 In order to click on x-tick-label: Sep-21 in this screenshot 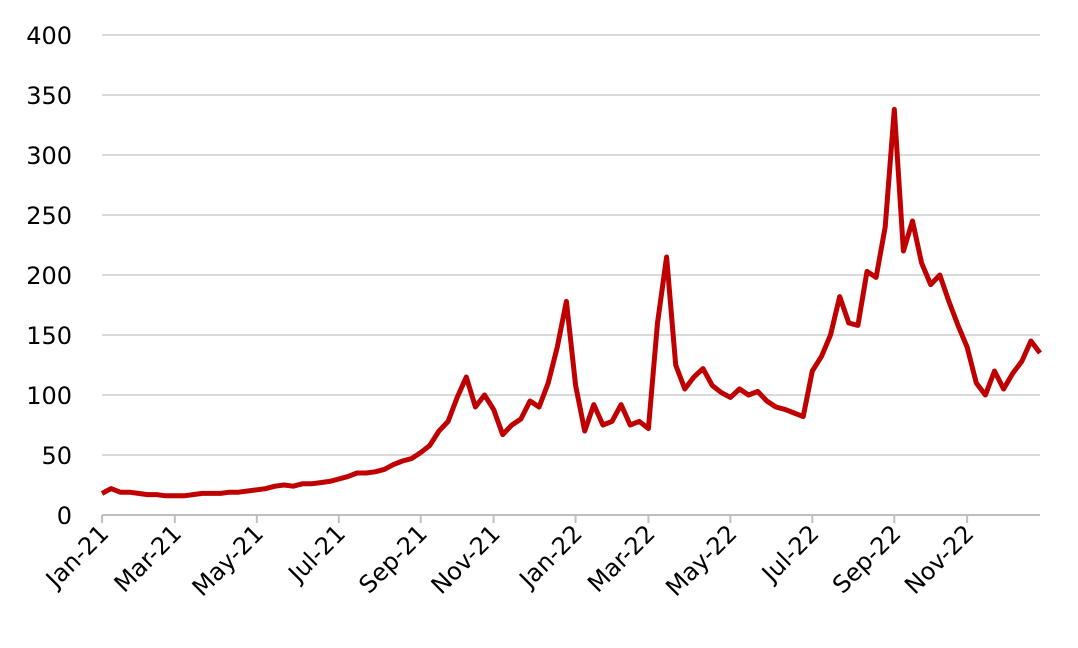, I will do `click(393, 559)`.